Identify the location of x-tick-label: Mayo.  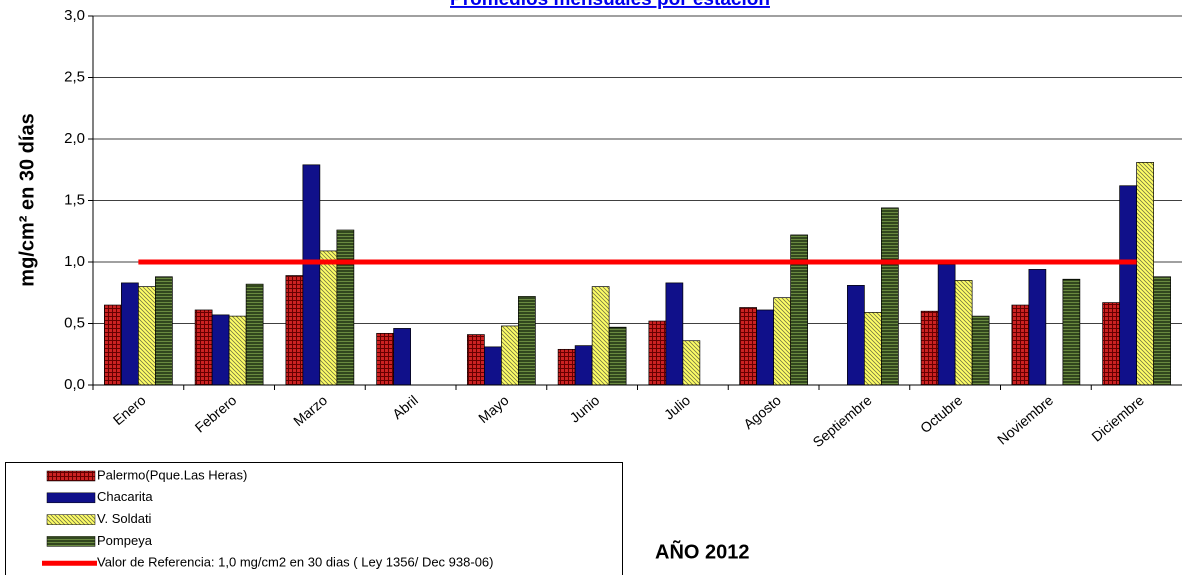
(493, 409).